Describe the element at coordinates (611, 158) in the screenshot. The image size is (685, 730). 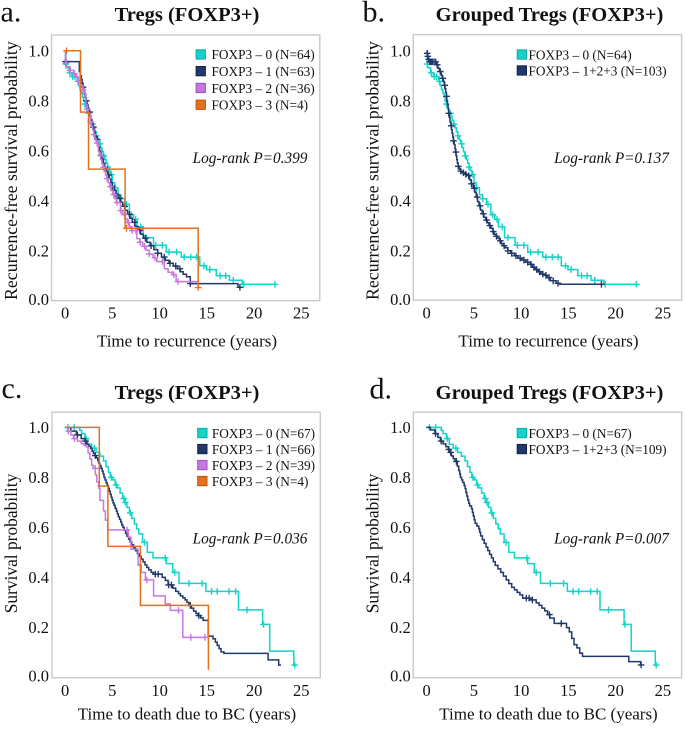
I see `svg-text: Log-rank P=0.137` at that location.